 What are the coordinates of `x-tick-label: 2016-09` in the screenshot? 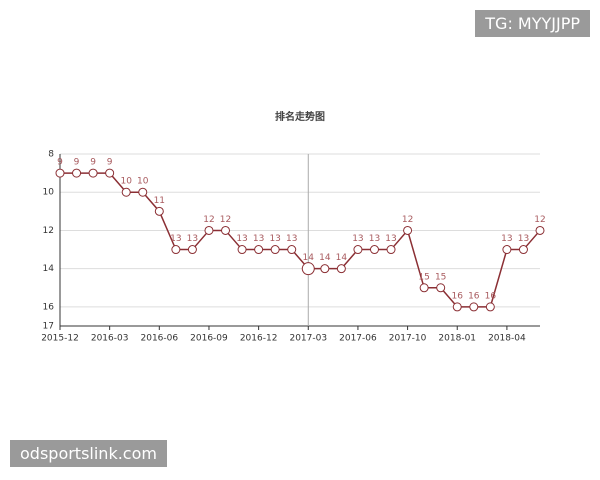 It's located at (209, 339).